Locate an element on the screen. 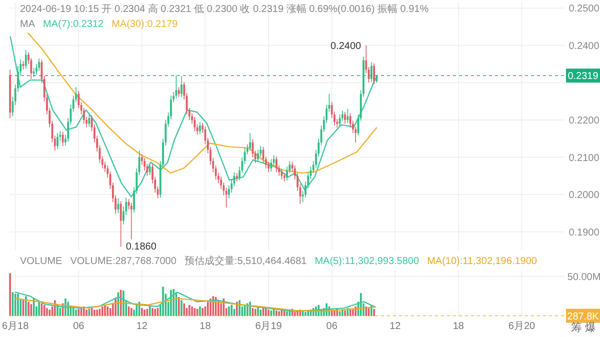  ref-line-label: 287.8K is located at coordinates (583, 316).